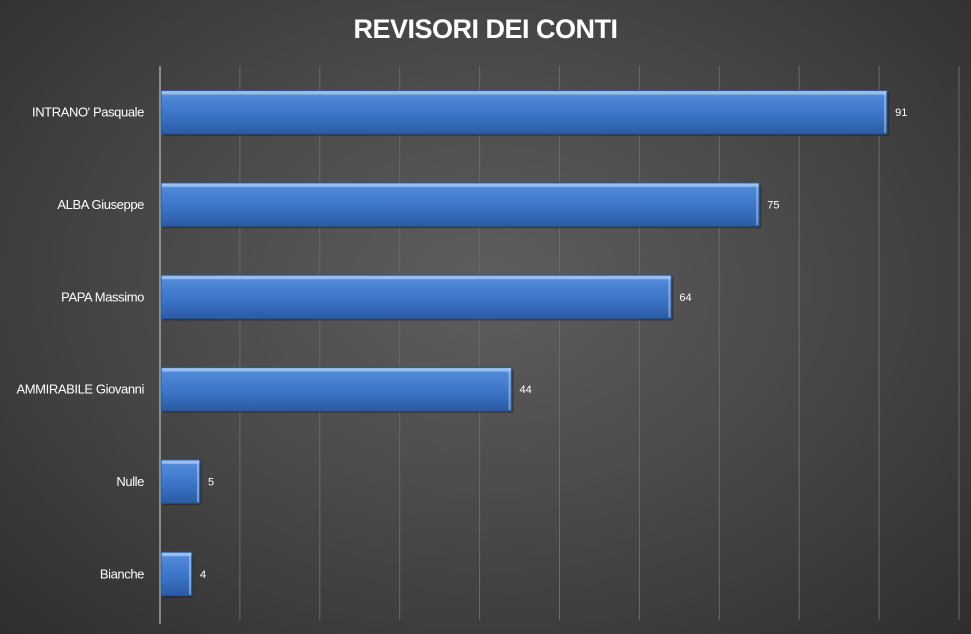  Describe the element at coordinates (80, 389) in the screenshot. I see `category-label: AMMIRABILE Giovanni` at that location.